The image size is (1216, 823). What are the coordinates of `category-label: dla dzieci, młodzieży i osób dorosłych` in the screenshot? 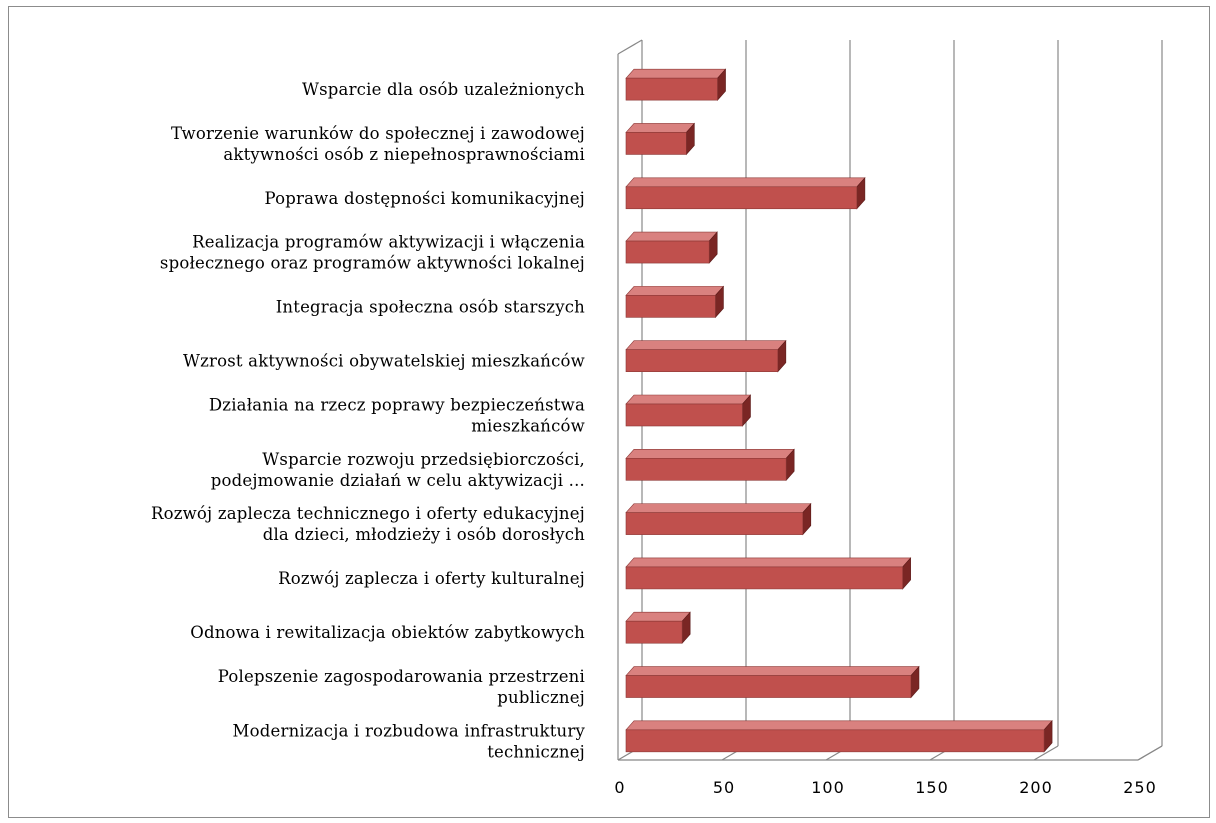 It's located at (424, 534).